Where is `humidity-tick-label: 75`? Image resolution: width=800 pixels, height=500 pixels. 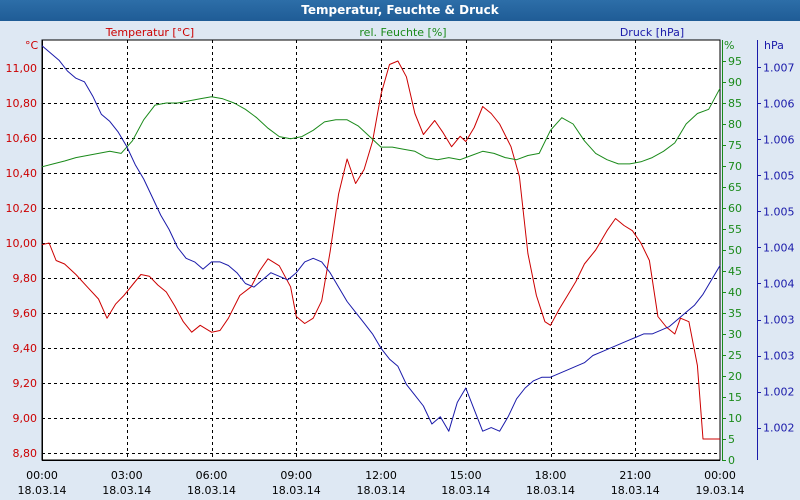
humidity-tick-label: 75 is located at coordinates (735, 145).